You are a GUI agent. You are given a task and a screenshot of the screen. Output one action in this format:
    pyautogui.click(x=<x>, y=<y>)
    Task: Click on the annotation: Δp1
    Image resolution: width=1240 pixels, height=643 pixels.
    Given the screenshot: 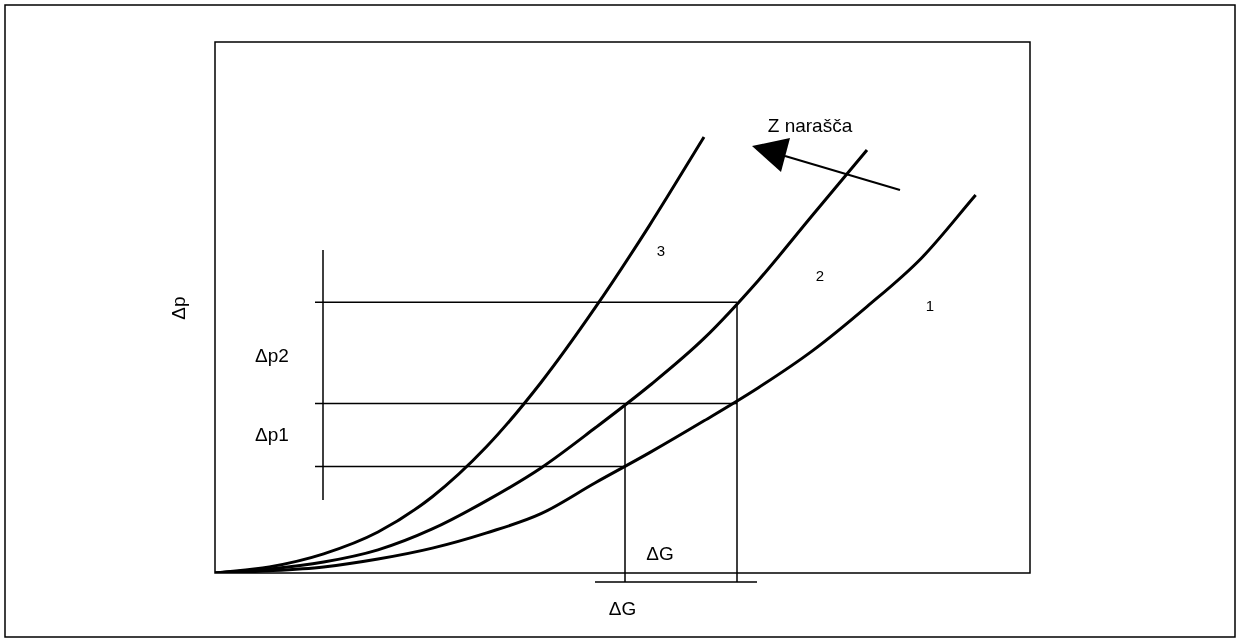 What is the action you would take?
    pyautogui.click(x=272, y=435)
    